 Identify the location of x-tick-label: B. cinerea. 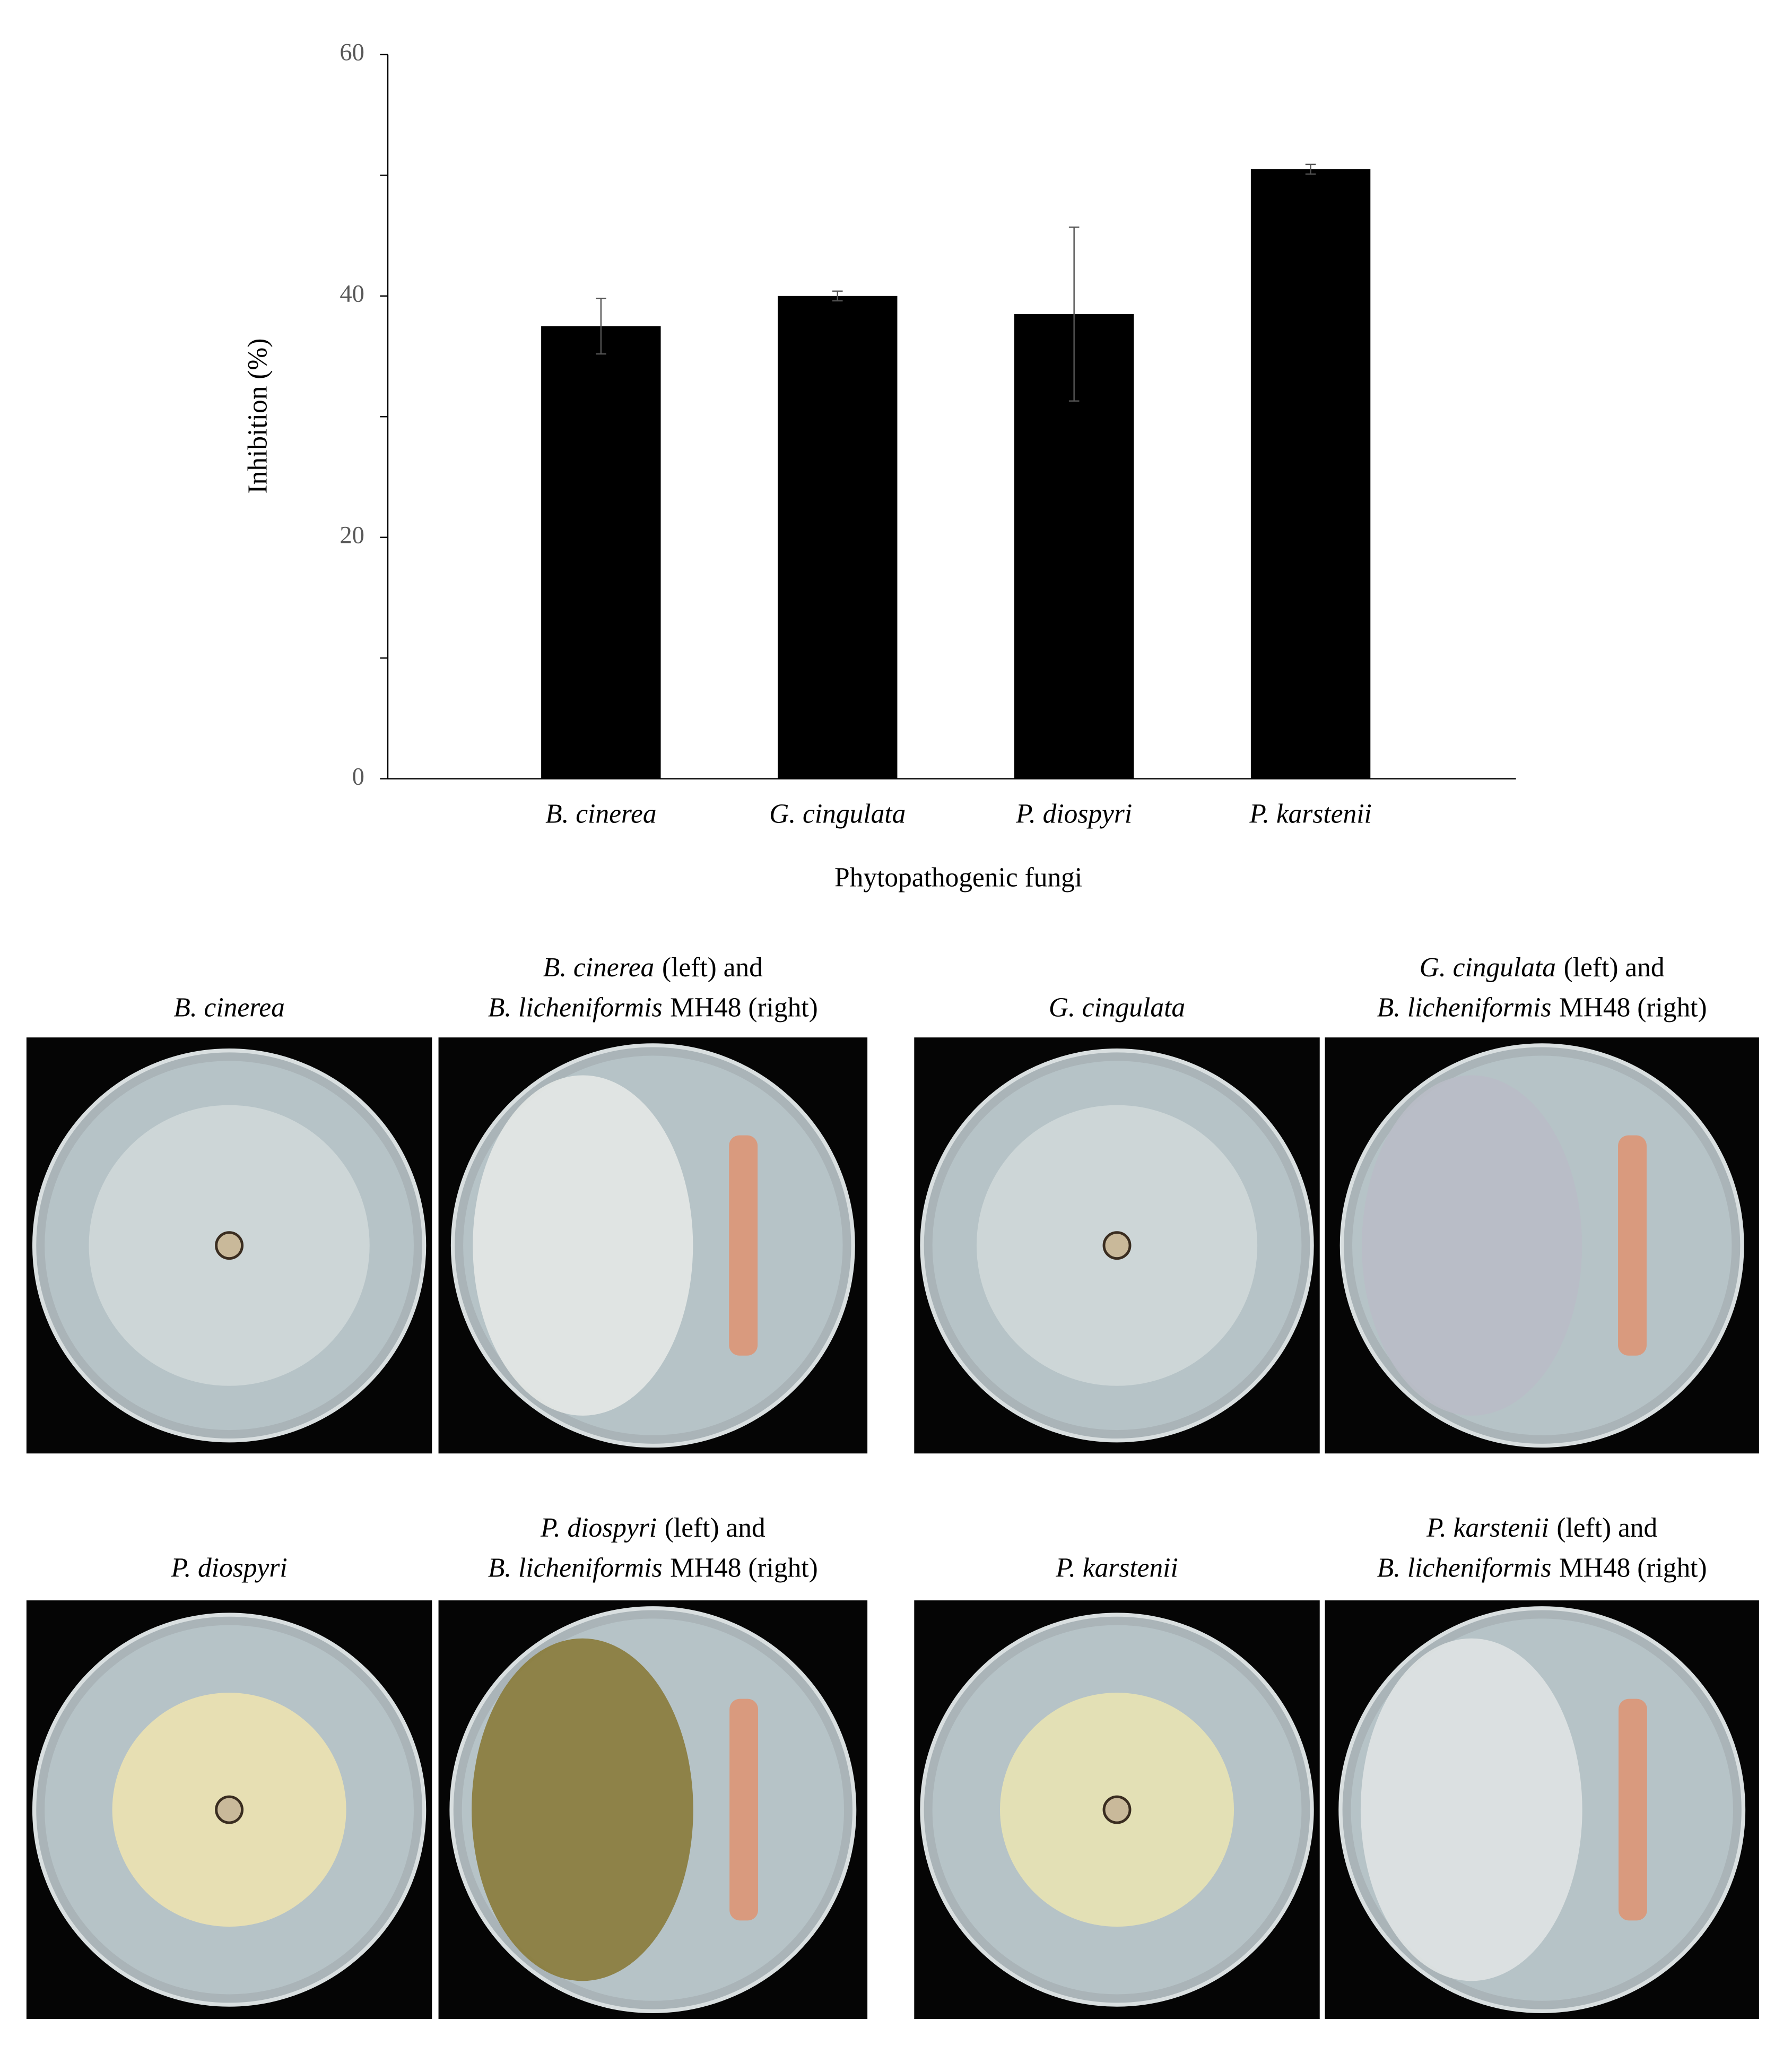
(600, 814).